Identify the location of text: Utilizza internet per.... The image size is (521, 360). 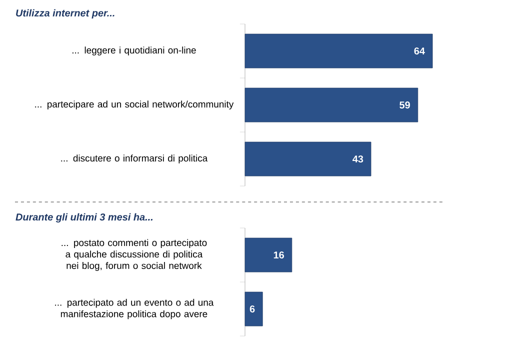
(65, 13).